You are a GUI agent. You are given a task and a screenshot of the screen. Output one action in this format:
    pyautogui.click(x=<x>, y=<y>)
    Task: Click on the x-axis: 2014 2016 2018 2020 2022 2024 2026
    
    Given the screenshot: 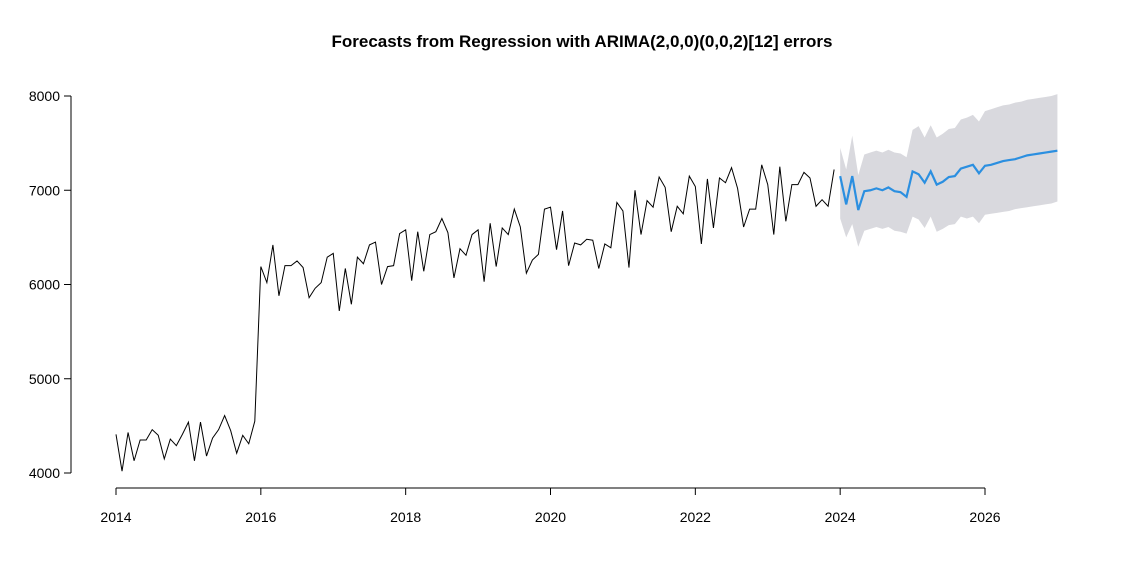 What is the action you would take?
    pyautogui.click(x=550, y=506)
    